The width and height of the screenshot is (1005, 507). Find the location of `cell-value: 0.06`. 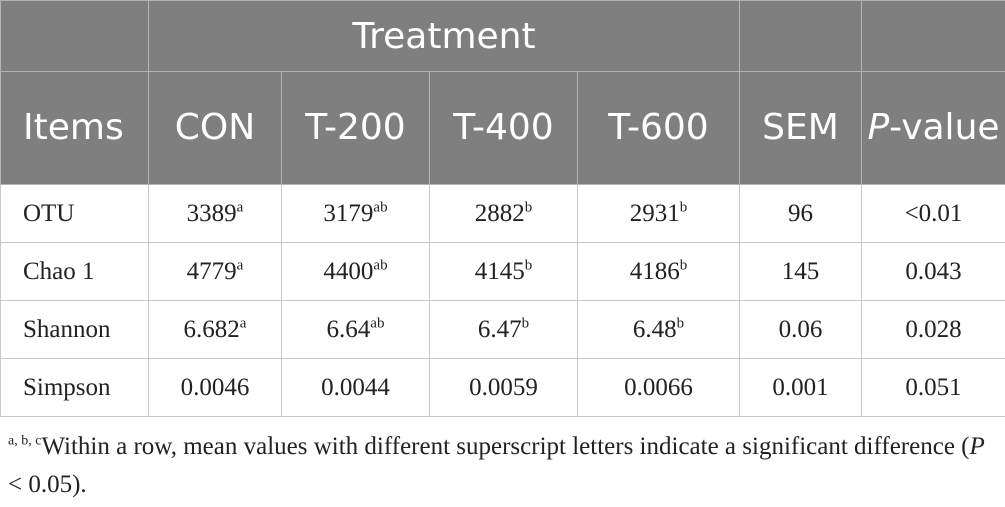

cell-value: 0.06 is located at coordinates (800, 329).